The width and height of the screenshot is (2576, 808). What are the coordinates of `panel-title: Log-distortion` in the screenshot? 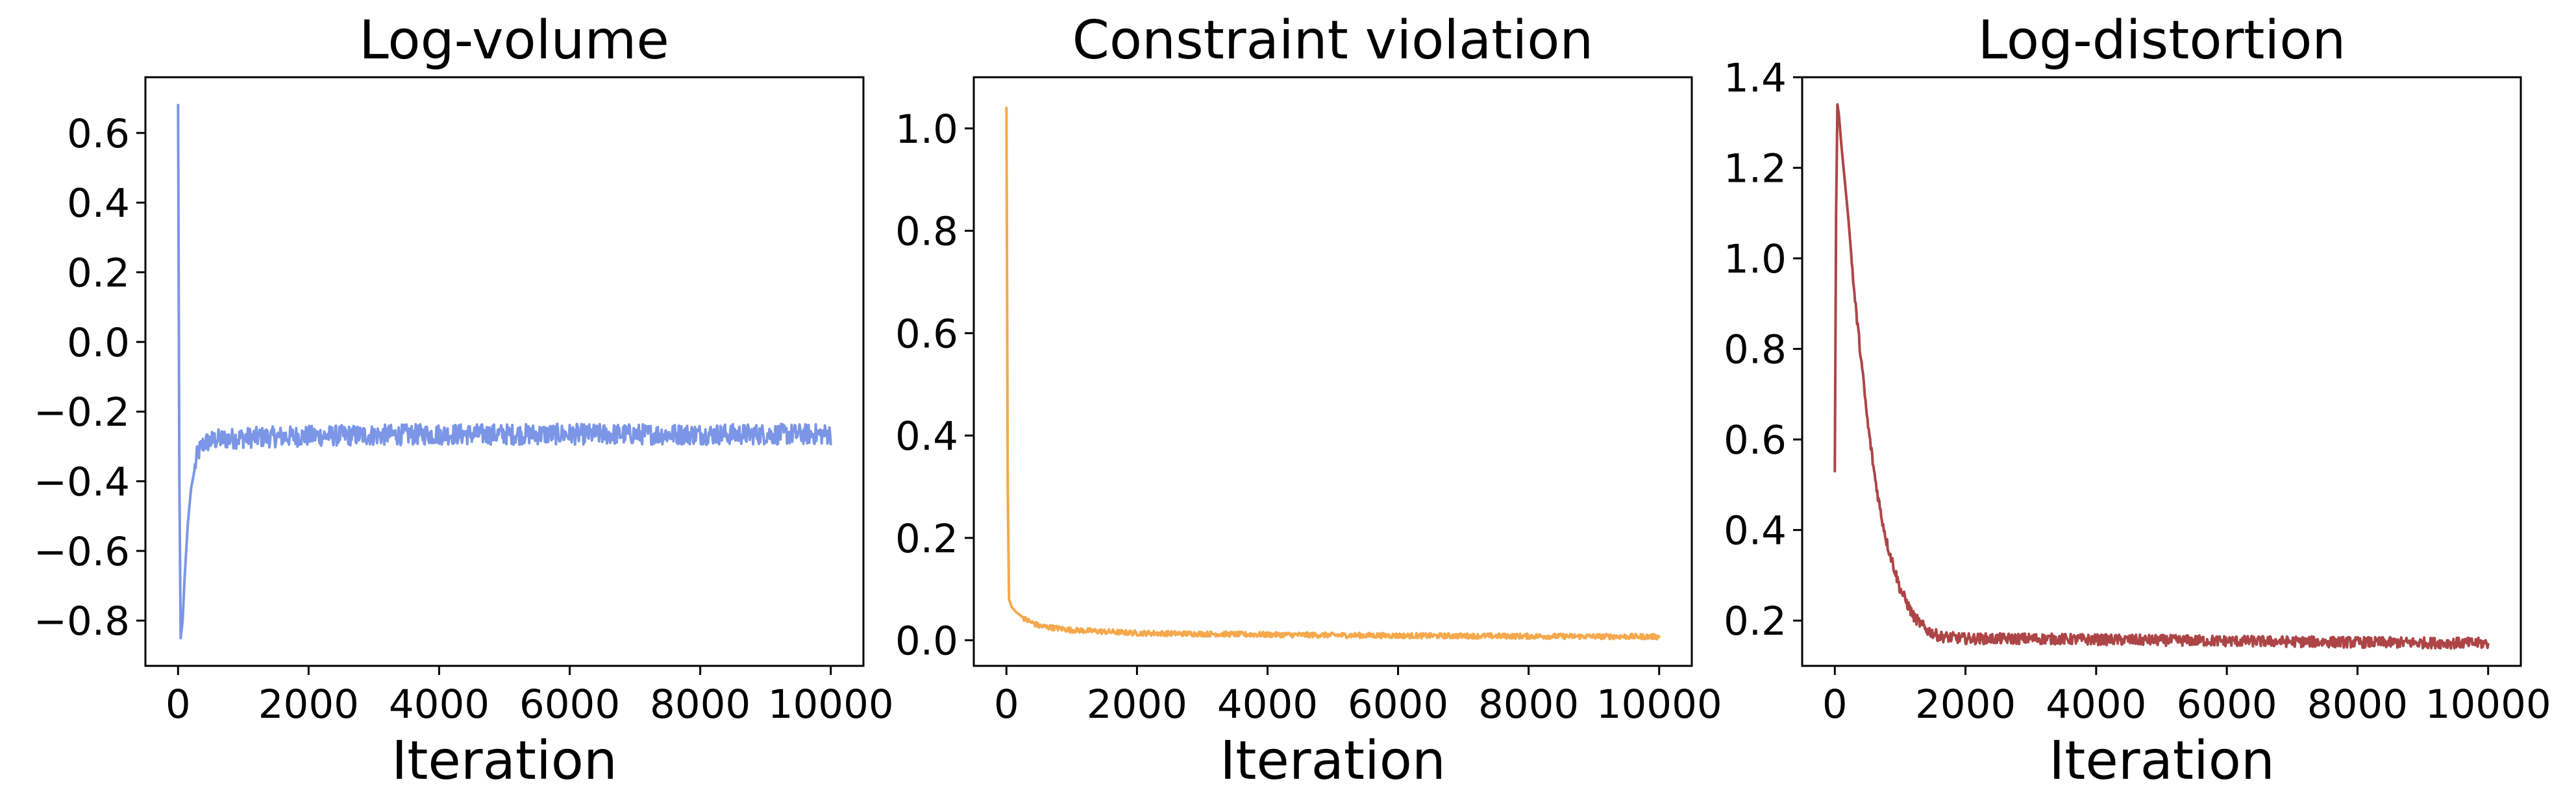 It's located at (2162, 40).